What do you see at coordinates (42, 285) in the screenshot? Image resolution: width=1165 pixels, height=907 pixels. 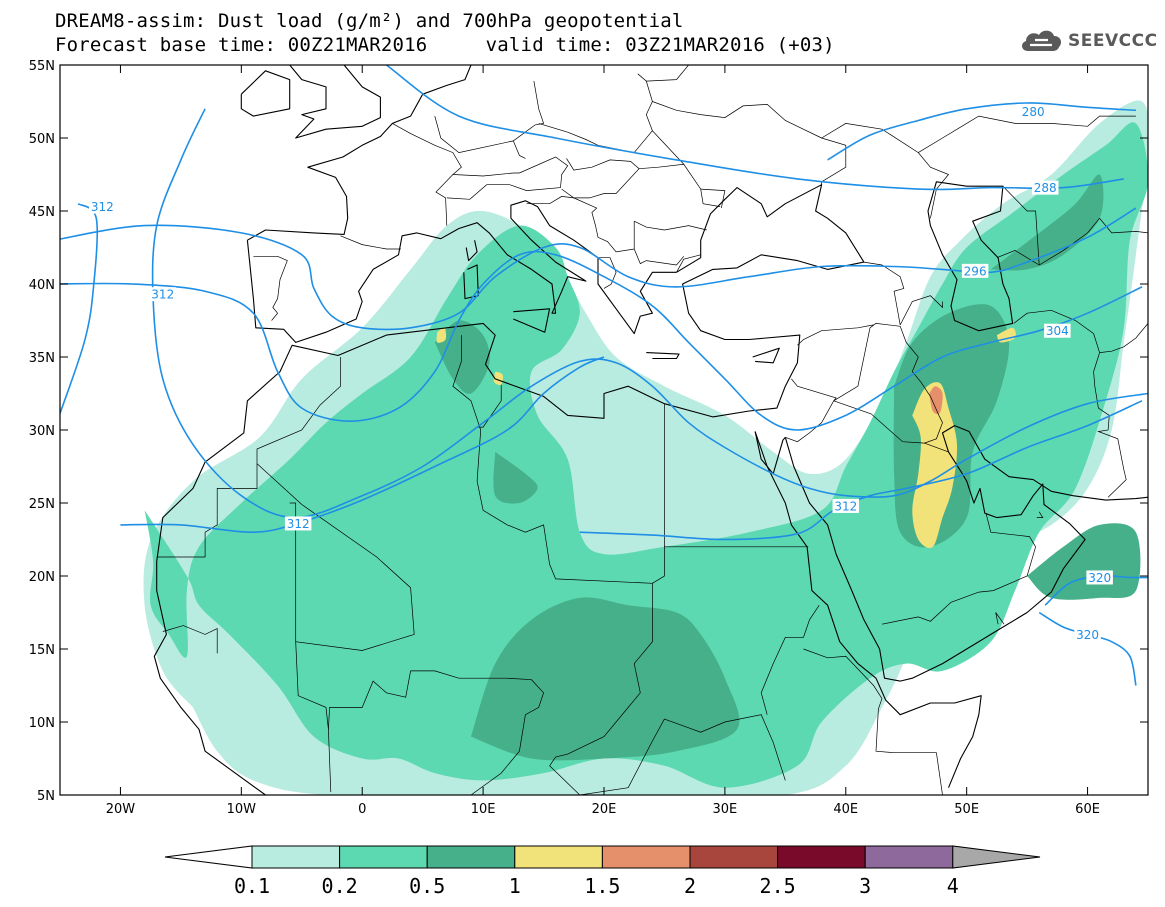 I see `lat-tick-label: 40N` at bounding box center [42, 285].